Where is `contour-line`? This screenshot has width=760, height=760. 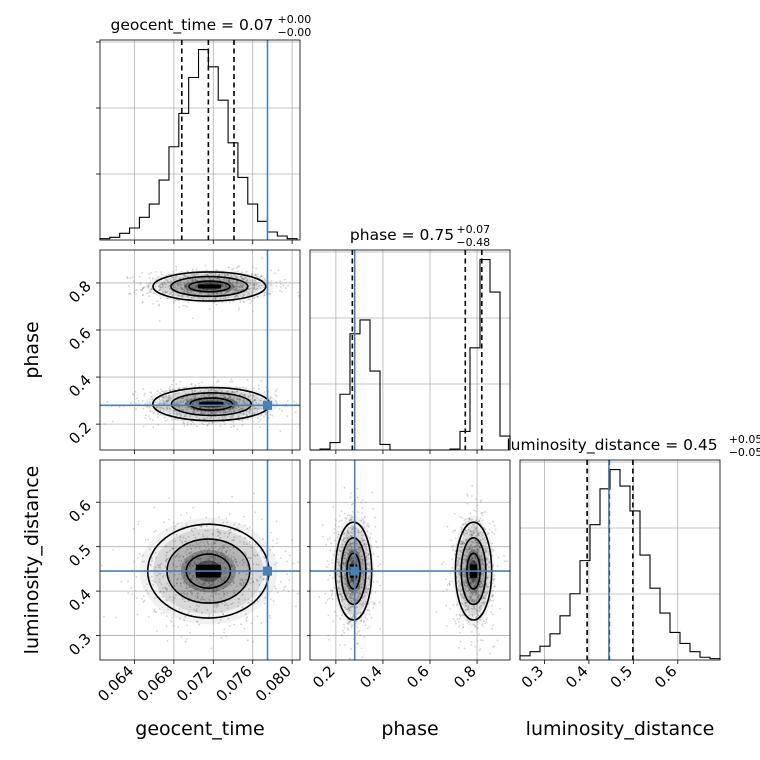
contour-line is located at coordinates (209, 286).